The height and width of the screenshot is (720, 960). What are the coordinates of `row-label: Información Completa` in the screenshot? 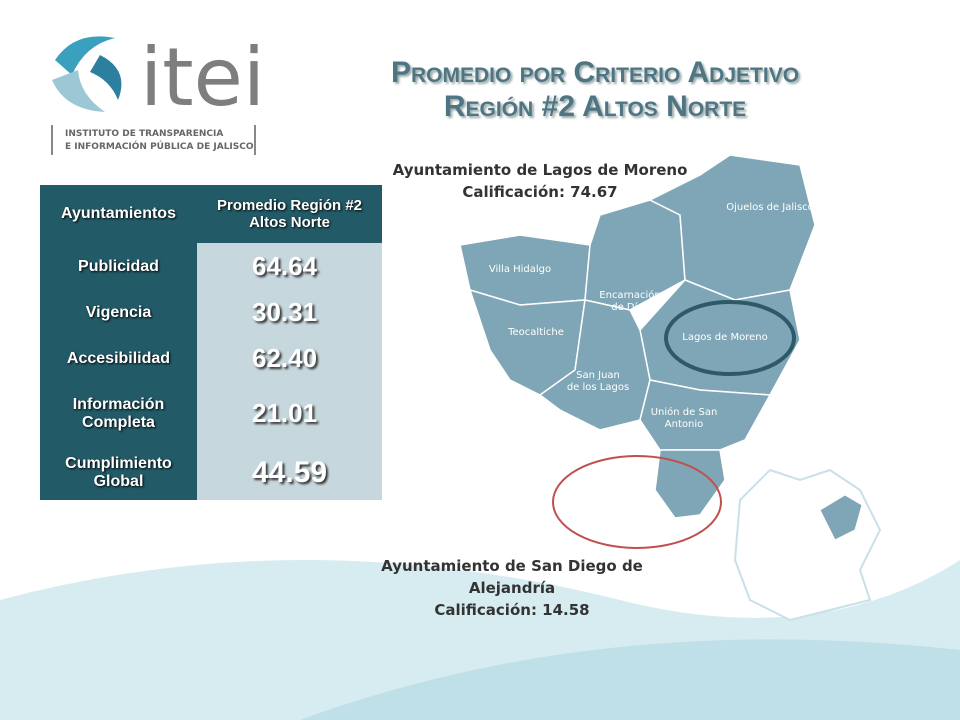 It's located at (118, 413).